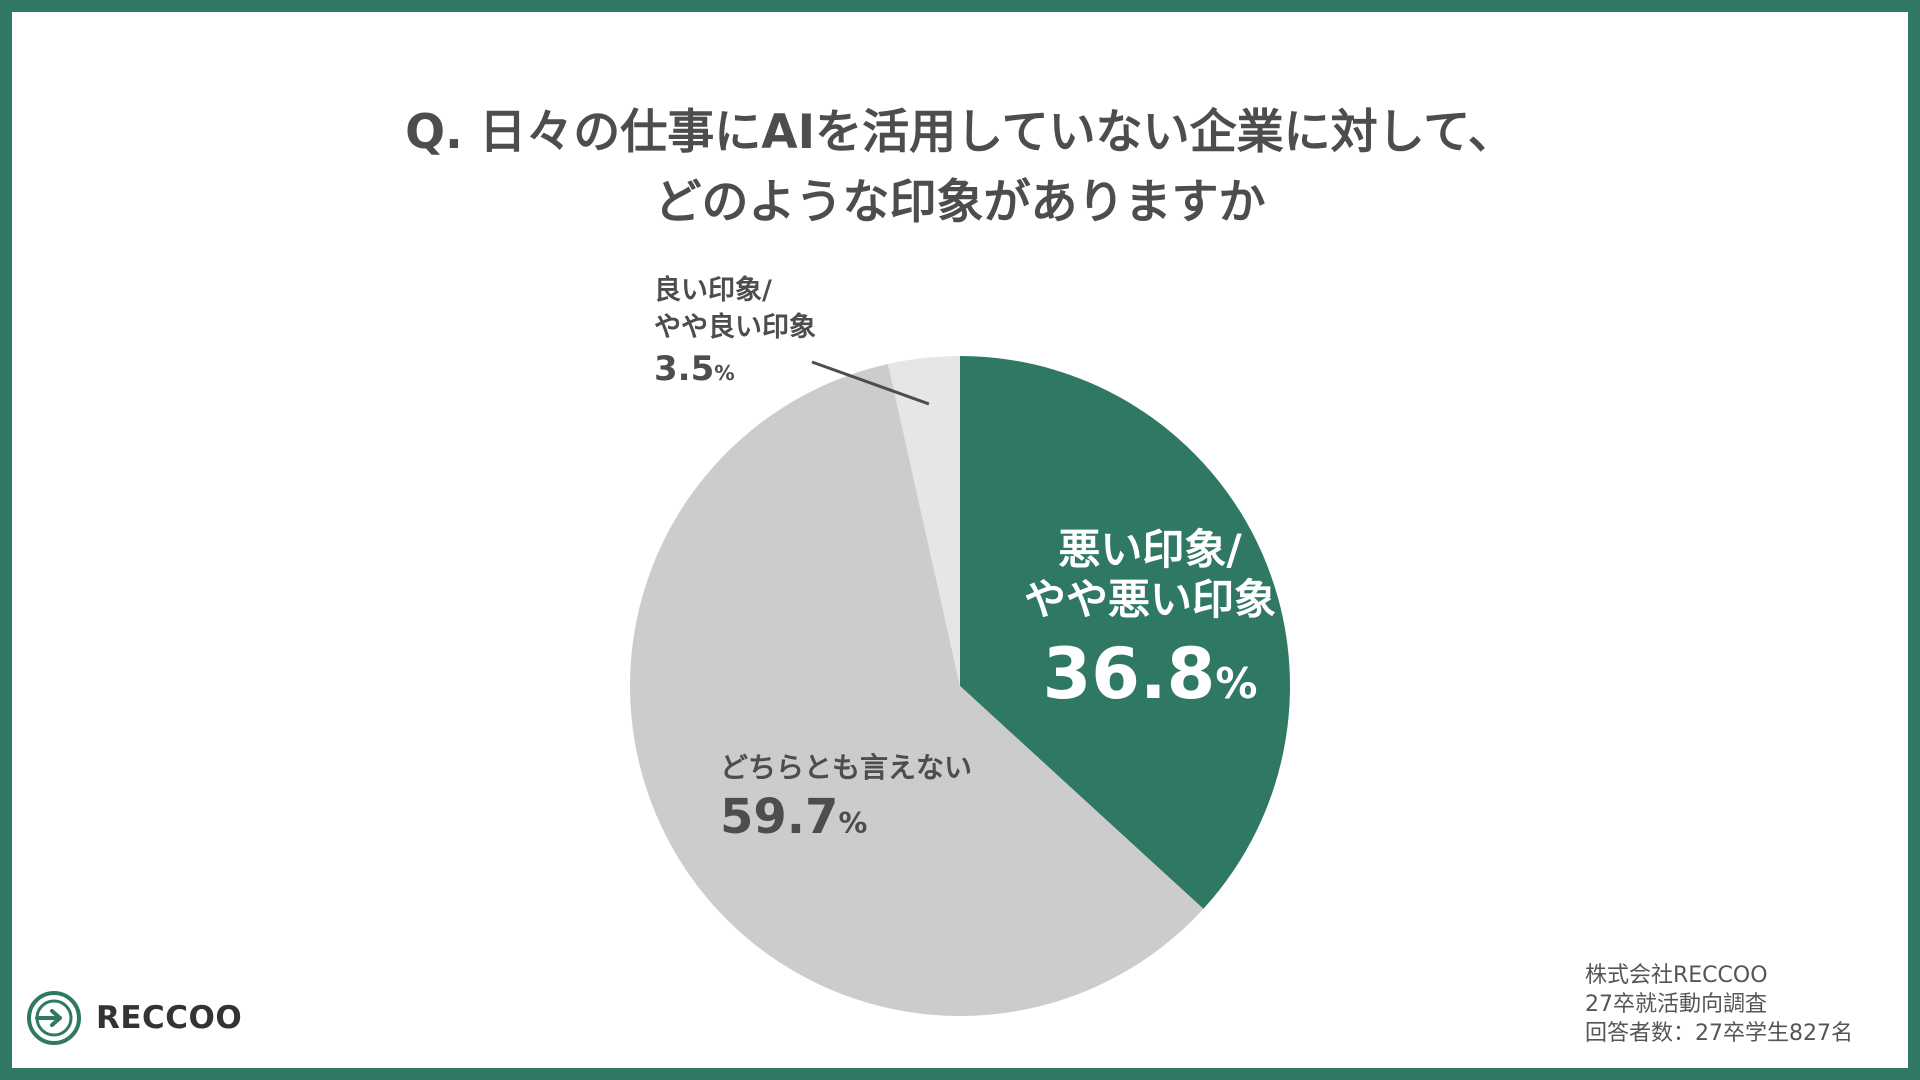 The height and width of the screenshot is (1080, 1920). I want to click on slice-label-bad-impression: 悪い印象/ やや悪い印象 36.8%, so click(1150, 626).